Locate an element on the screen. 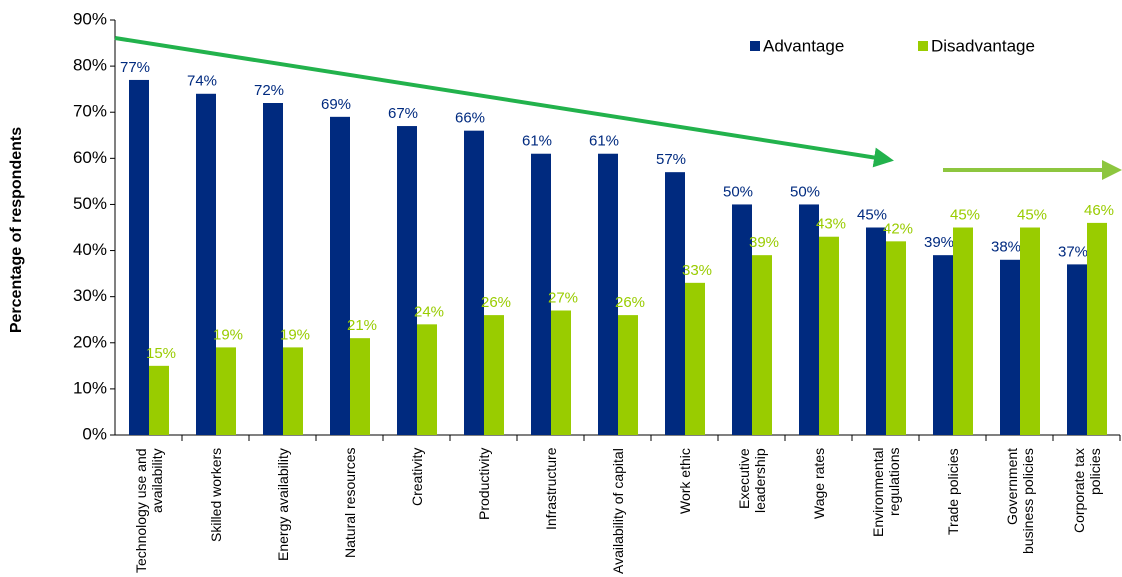  value-label: 43% is located at coordinates (831, 224).